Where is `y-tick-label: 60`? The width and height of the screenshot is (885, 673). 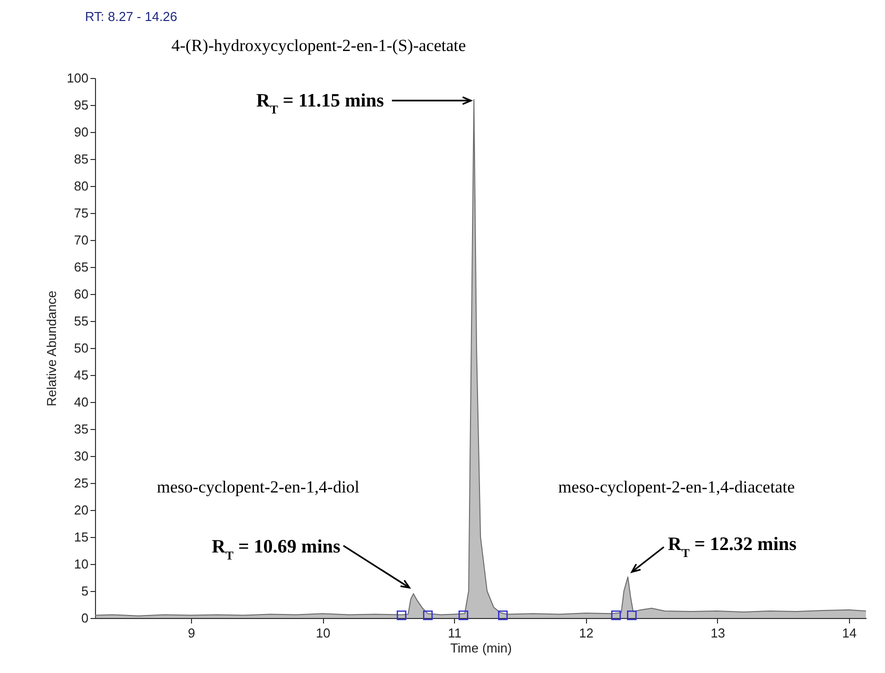
y-tick-label: 60 is located at coordinates (81, 294).